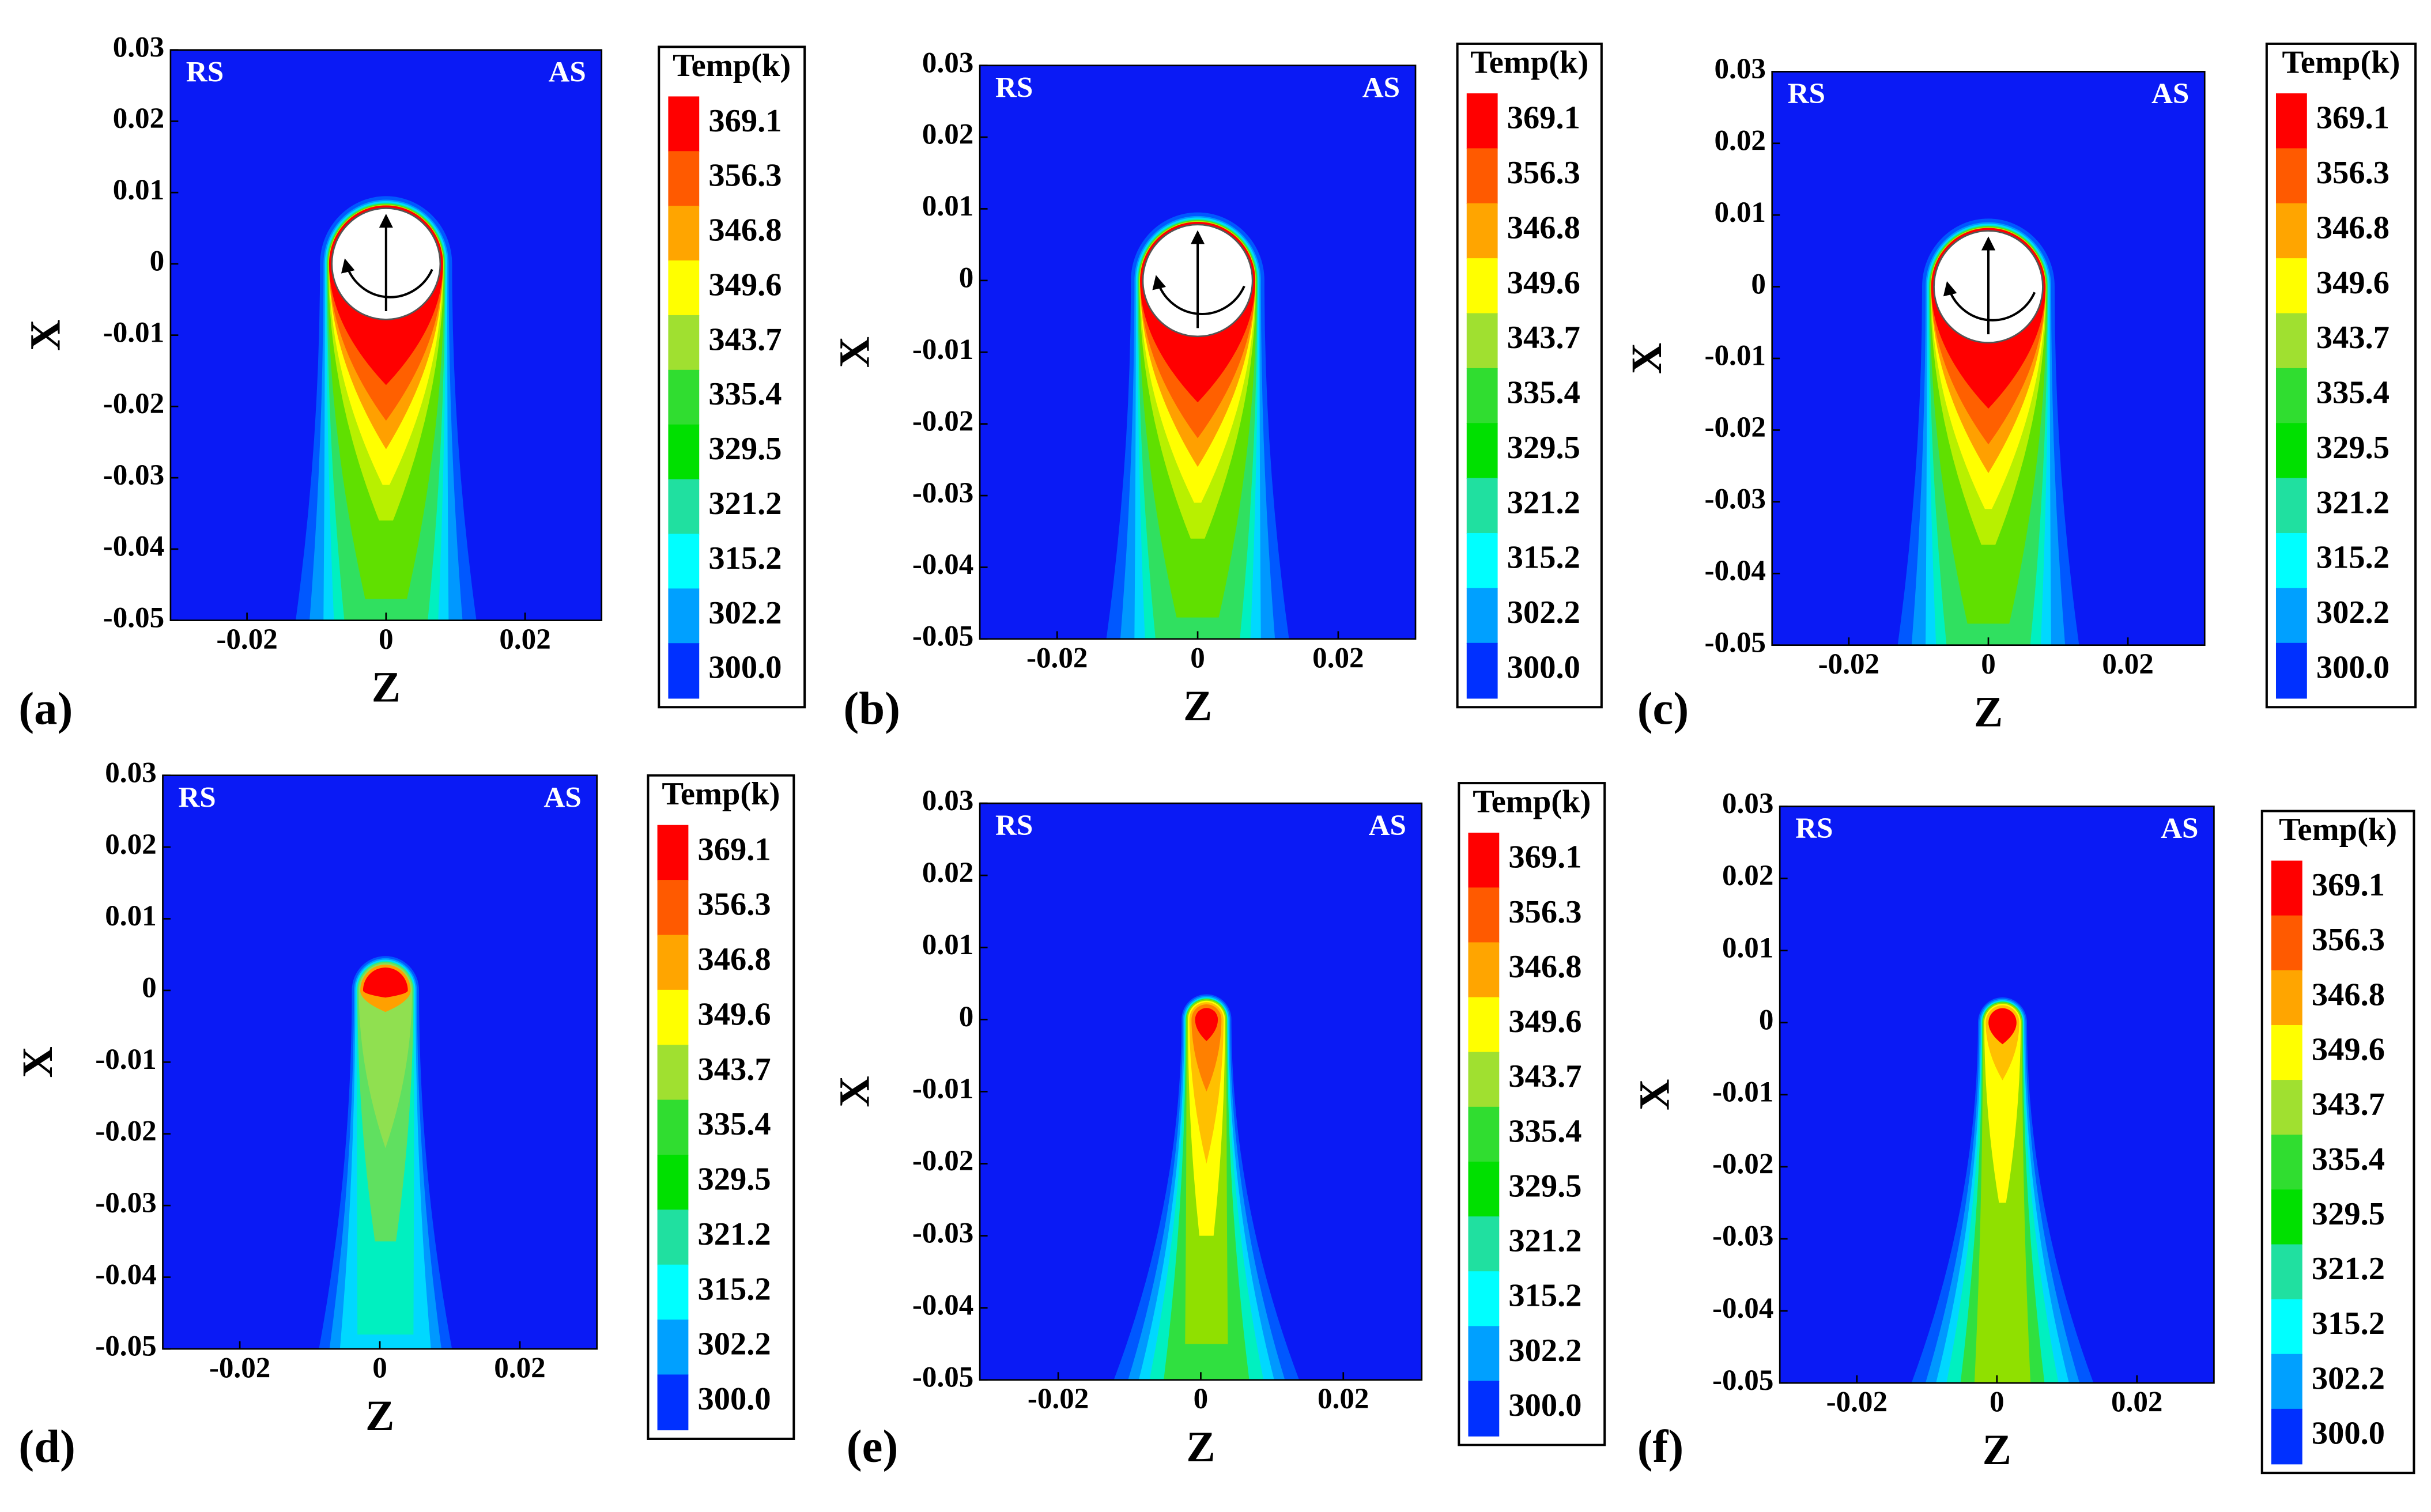  Describe the element at coordinates (2348, 1269) in the screenshot. I see `colorbar-label: 321.2` at that location.